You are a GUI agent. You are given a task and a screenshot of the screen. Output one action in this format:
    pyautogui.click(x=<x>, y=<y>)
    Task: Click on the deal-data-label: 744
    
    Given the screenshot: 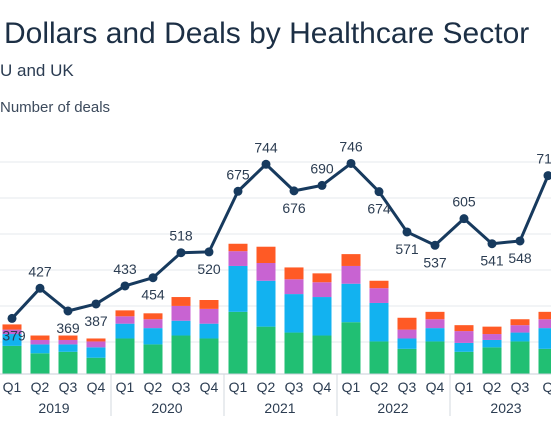 What is the action you would take?
    pyautogui.click(x=266, y=147)
    